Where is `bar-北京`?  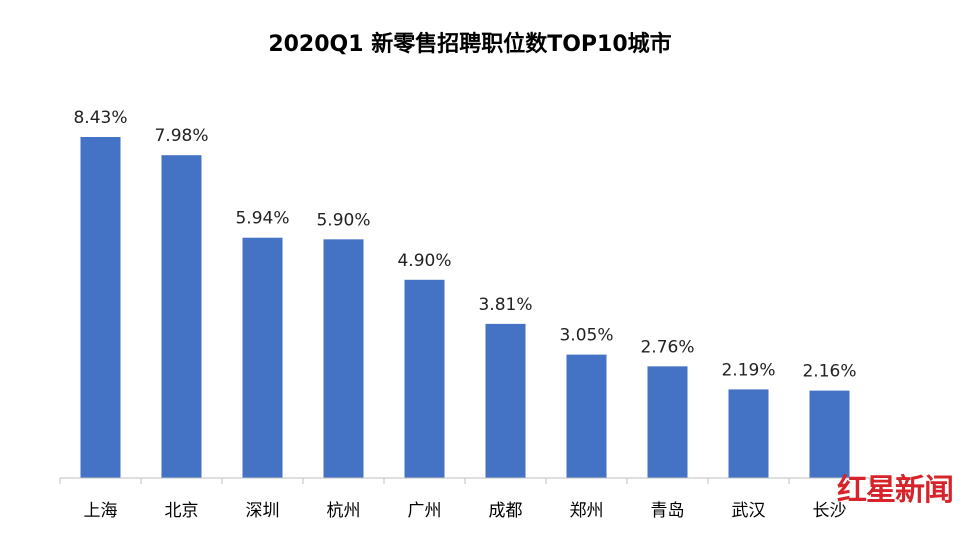 bar-北京 is located at coordinates (181, 316).